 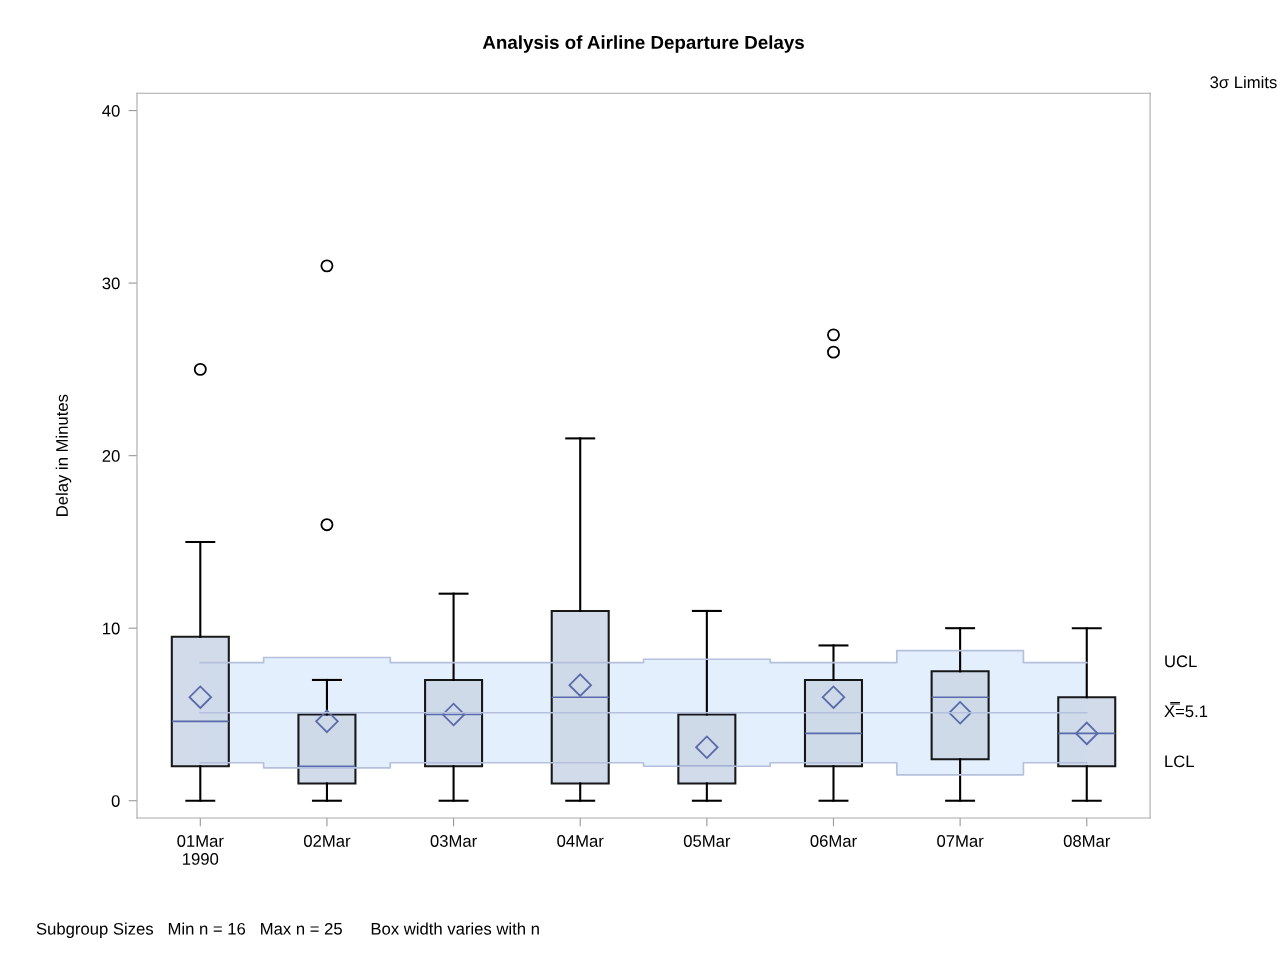 I want to click on y-tick-label: 0, so click(x=115, y=801).